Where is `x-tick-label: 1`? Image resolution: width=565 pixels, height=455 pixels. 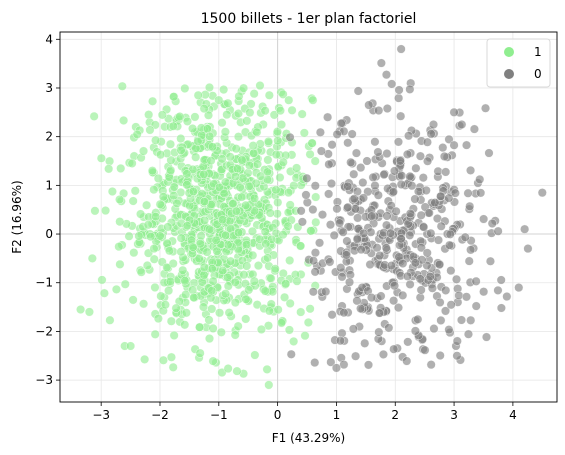 x-tick-label: 1 is located at coordinates (337, 415).